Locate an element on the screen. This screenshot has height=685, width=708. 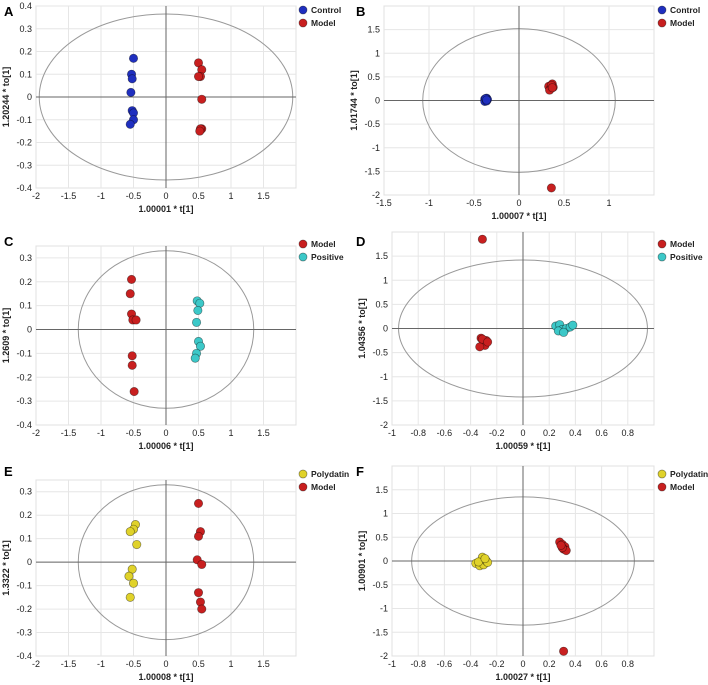
x-tick-label: -0.8 is located at coordinates (418, 664).